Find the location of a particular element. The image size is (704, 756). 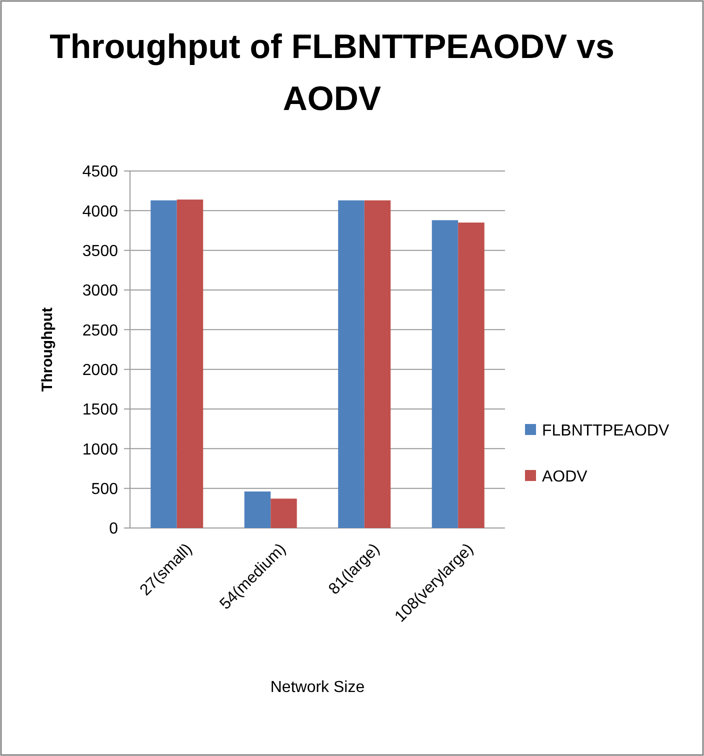

y-tick-label: 4500 is located at coordinates (100, 172).